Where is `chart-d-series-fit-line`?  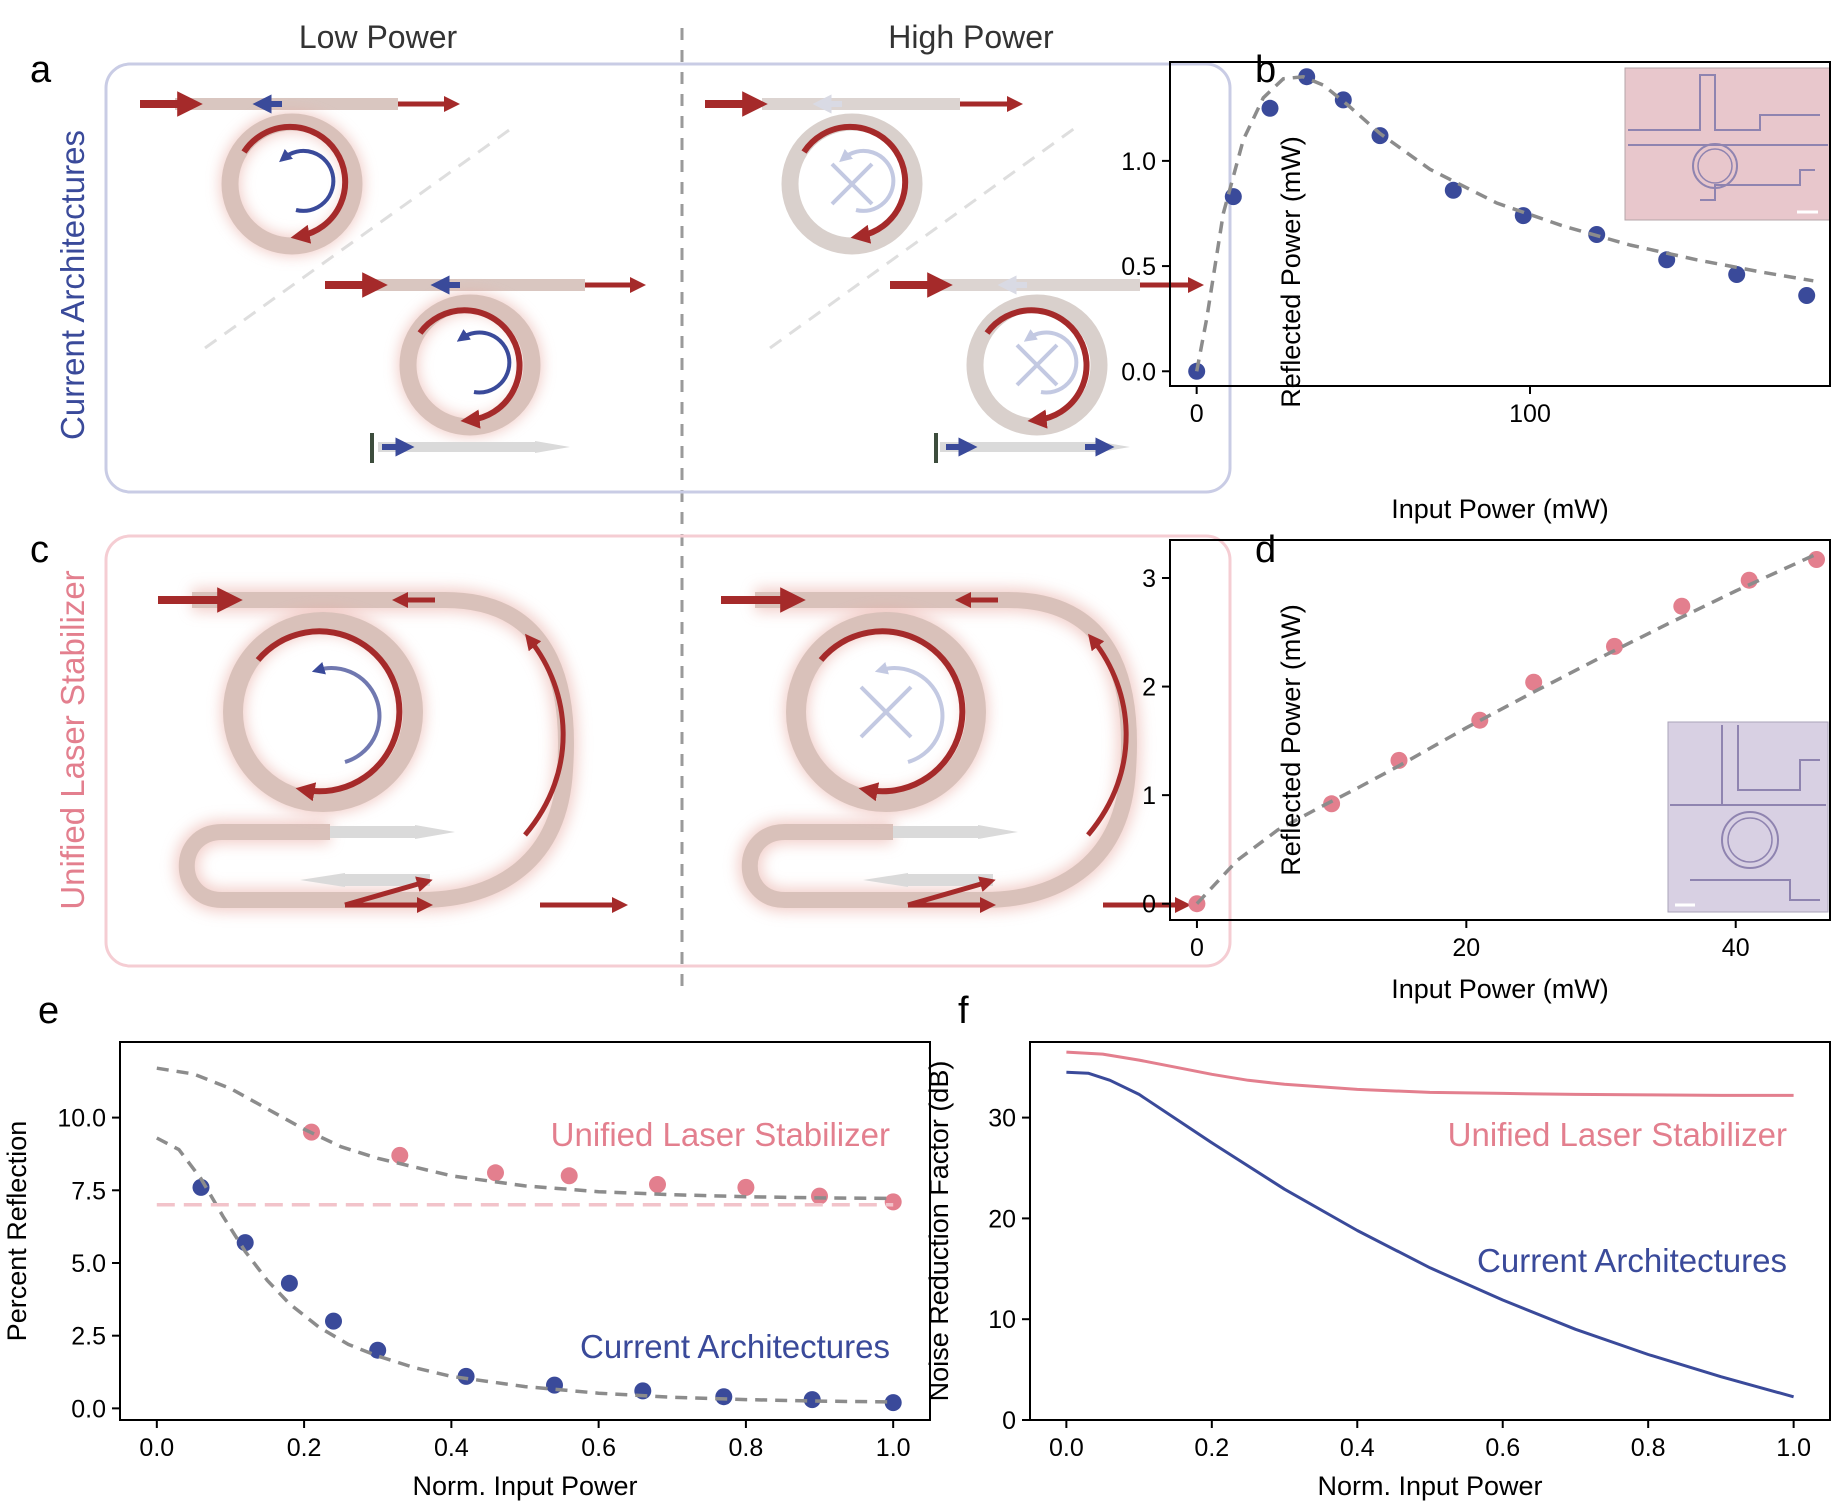
chart-d-series-fit-line is located at coordinates (1506, 728).